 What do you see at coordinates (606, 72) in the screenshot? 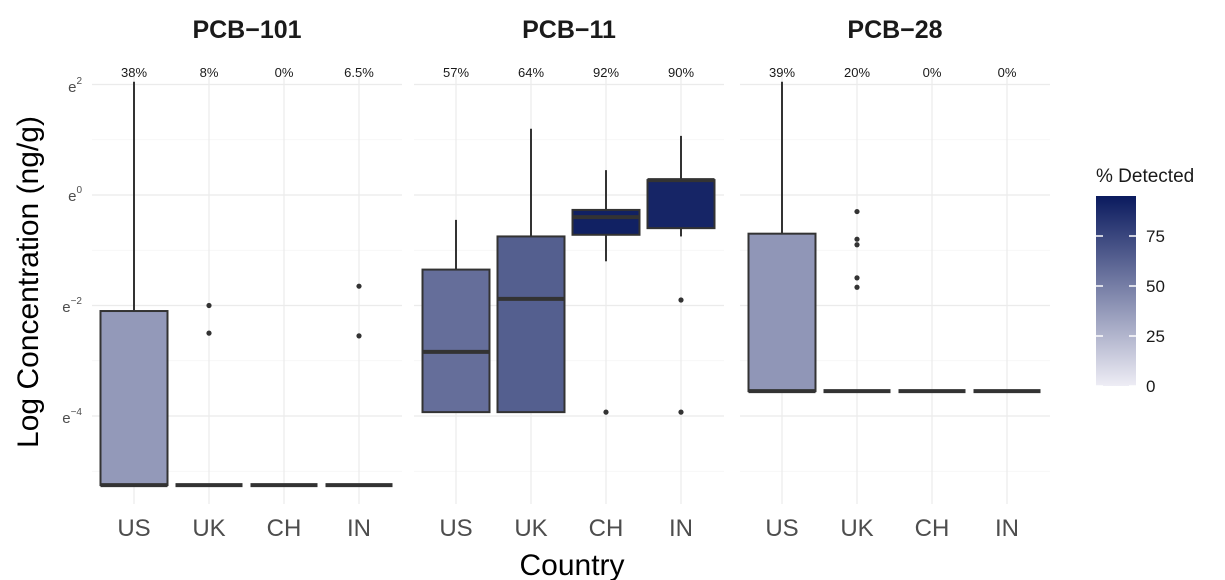
I see `percent-detected-label: 92%` at bounding box center [606, 72].